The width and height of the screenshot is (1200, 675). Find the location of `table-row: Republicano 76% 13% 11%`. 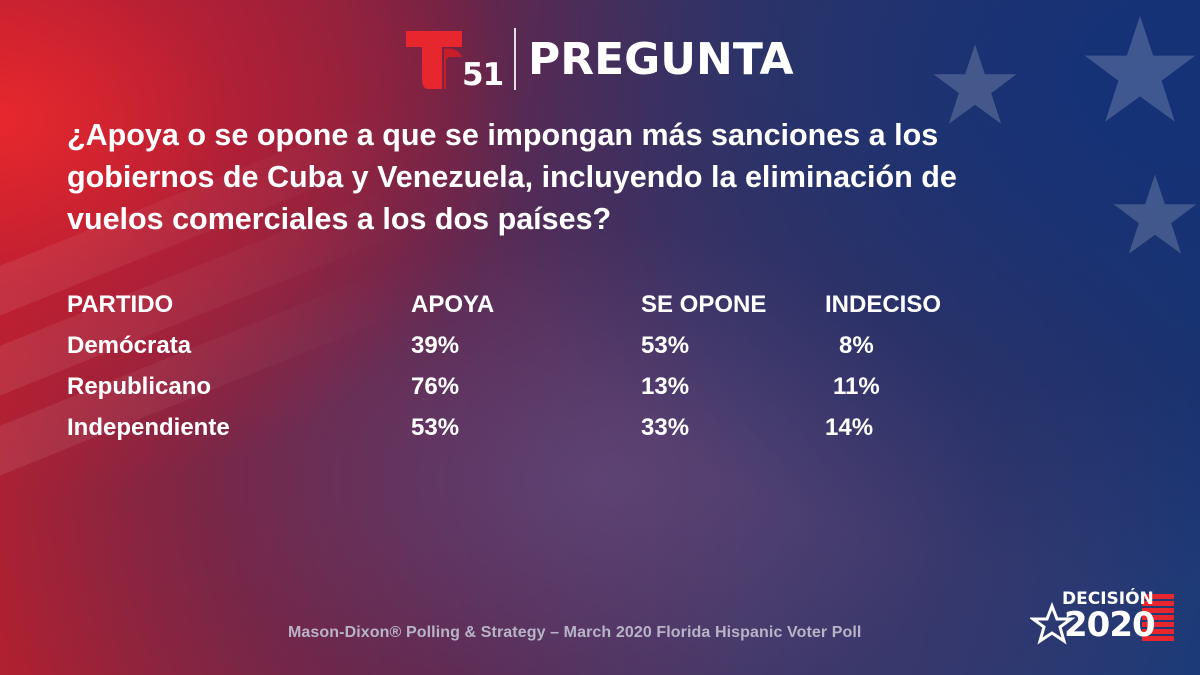

table-row: Republicano 76% 13% 11% is located at coordinates (528, 386).